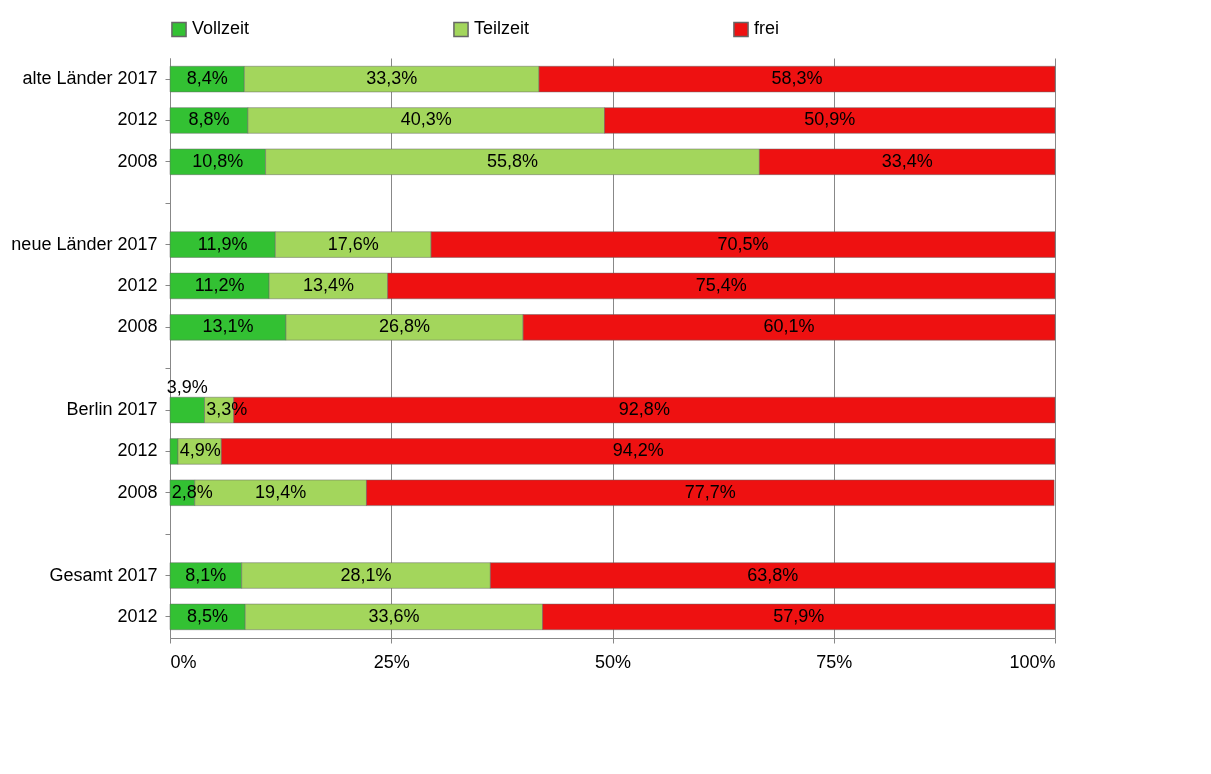  I want to click on data-label: 8,1%, so click(206, 574).